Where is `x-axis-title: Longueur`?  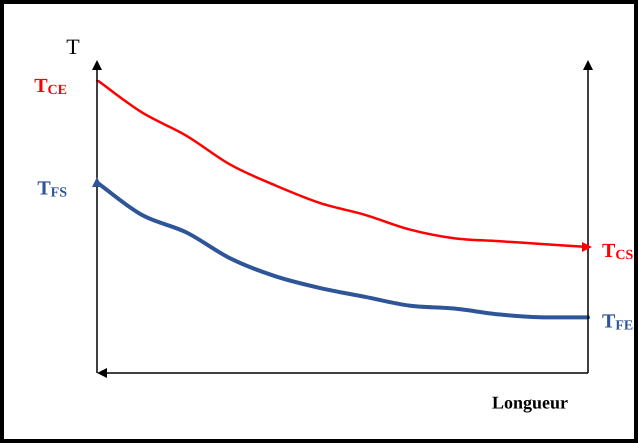 x-axis-title: Longueur is located at coordinates (530, 402).